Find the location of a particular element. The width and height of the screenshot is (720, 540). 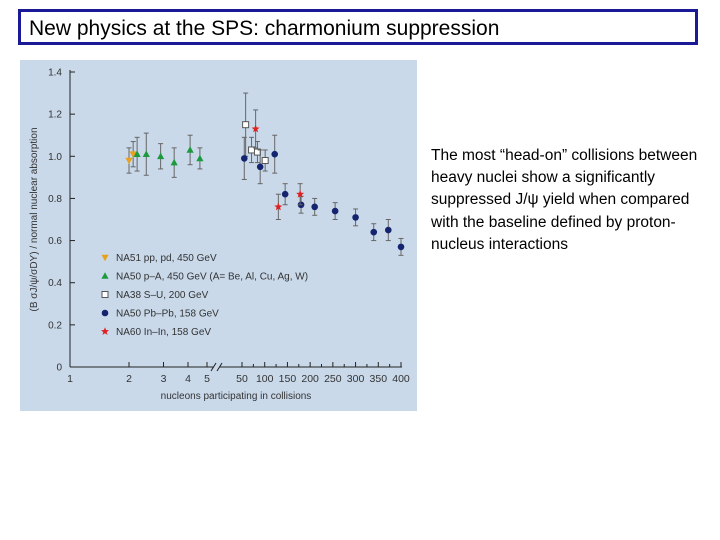

legend-label: NA38 S–U, 200 GeV is located at coordinates (162, 295).